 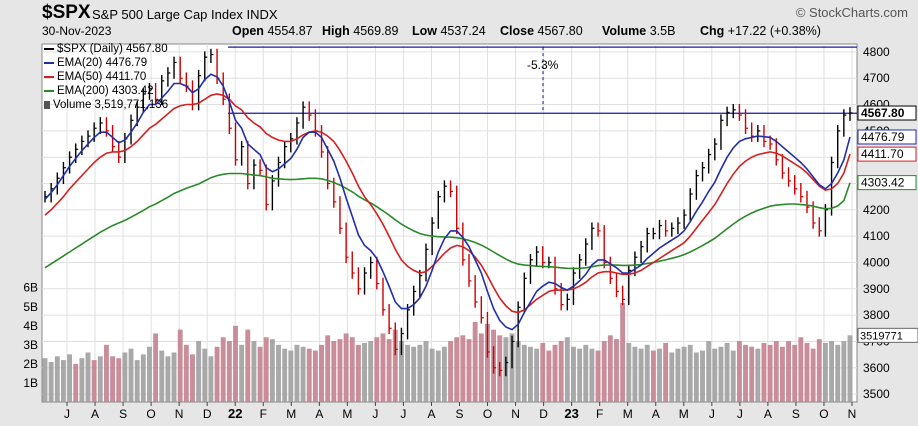 I want to click on volume-label: Volume, so click(x=624, y=31).